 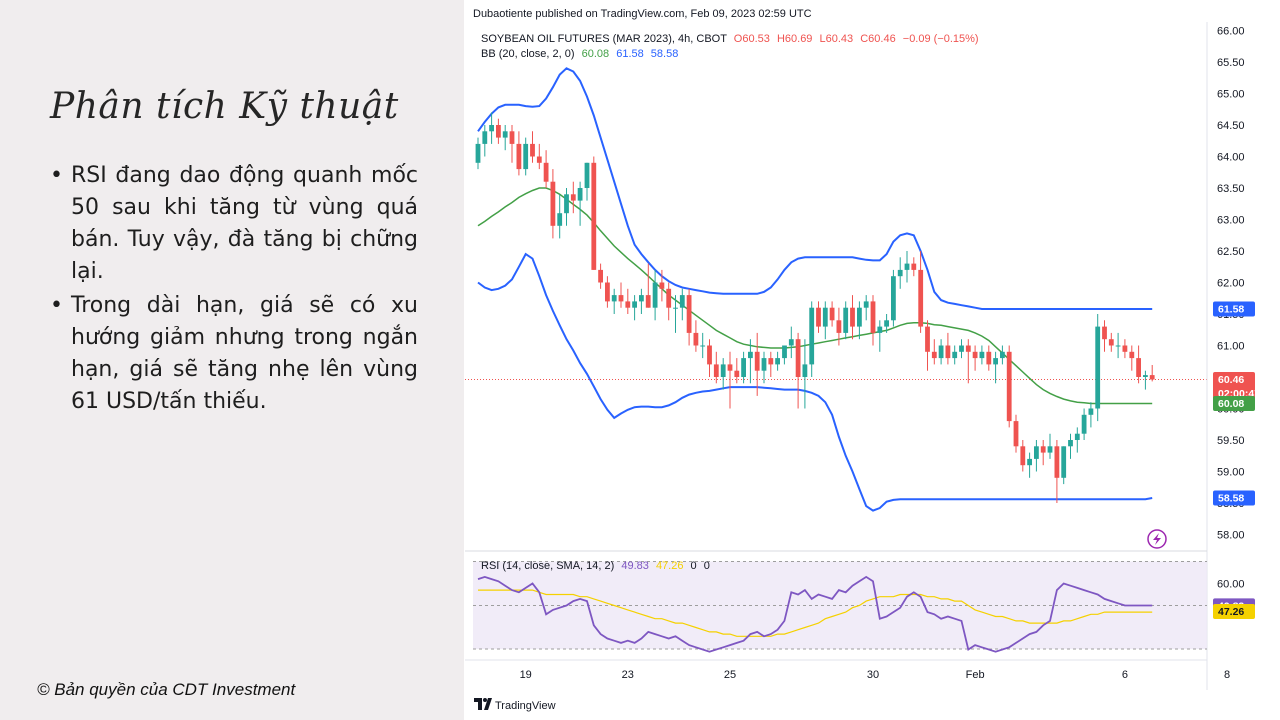 I want to click on lightning-icon, so click(x=1157, y=539).